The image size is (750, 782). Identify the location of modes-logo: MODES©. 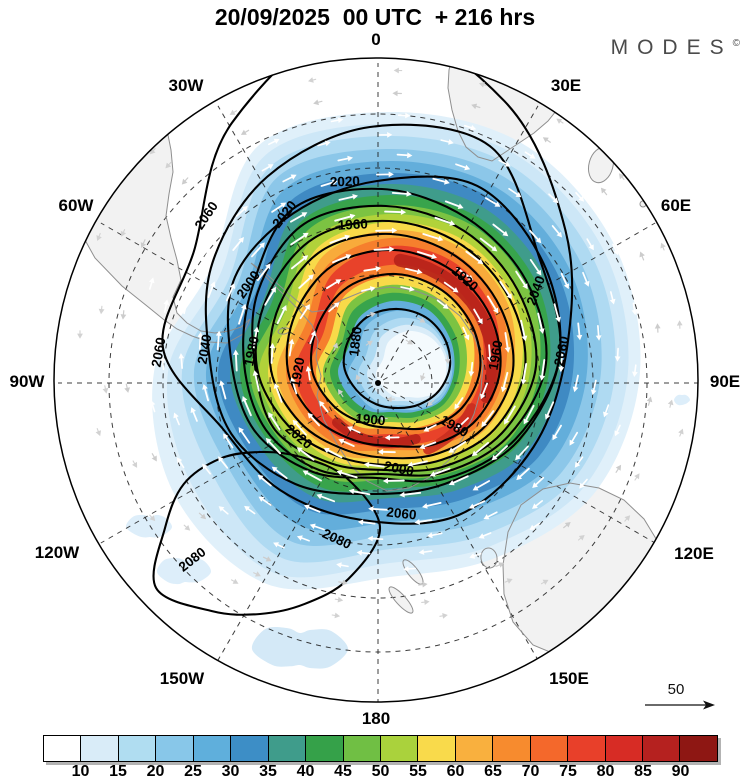
(675, 48).